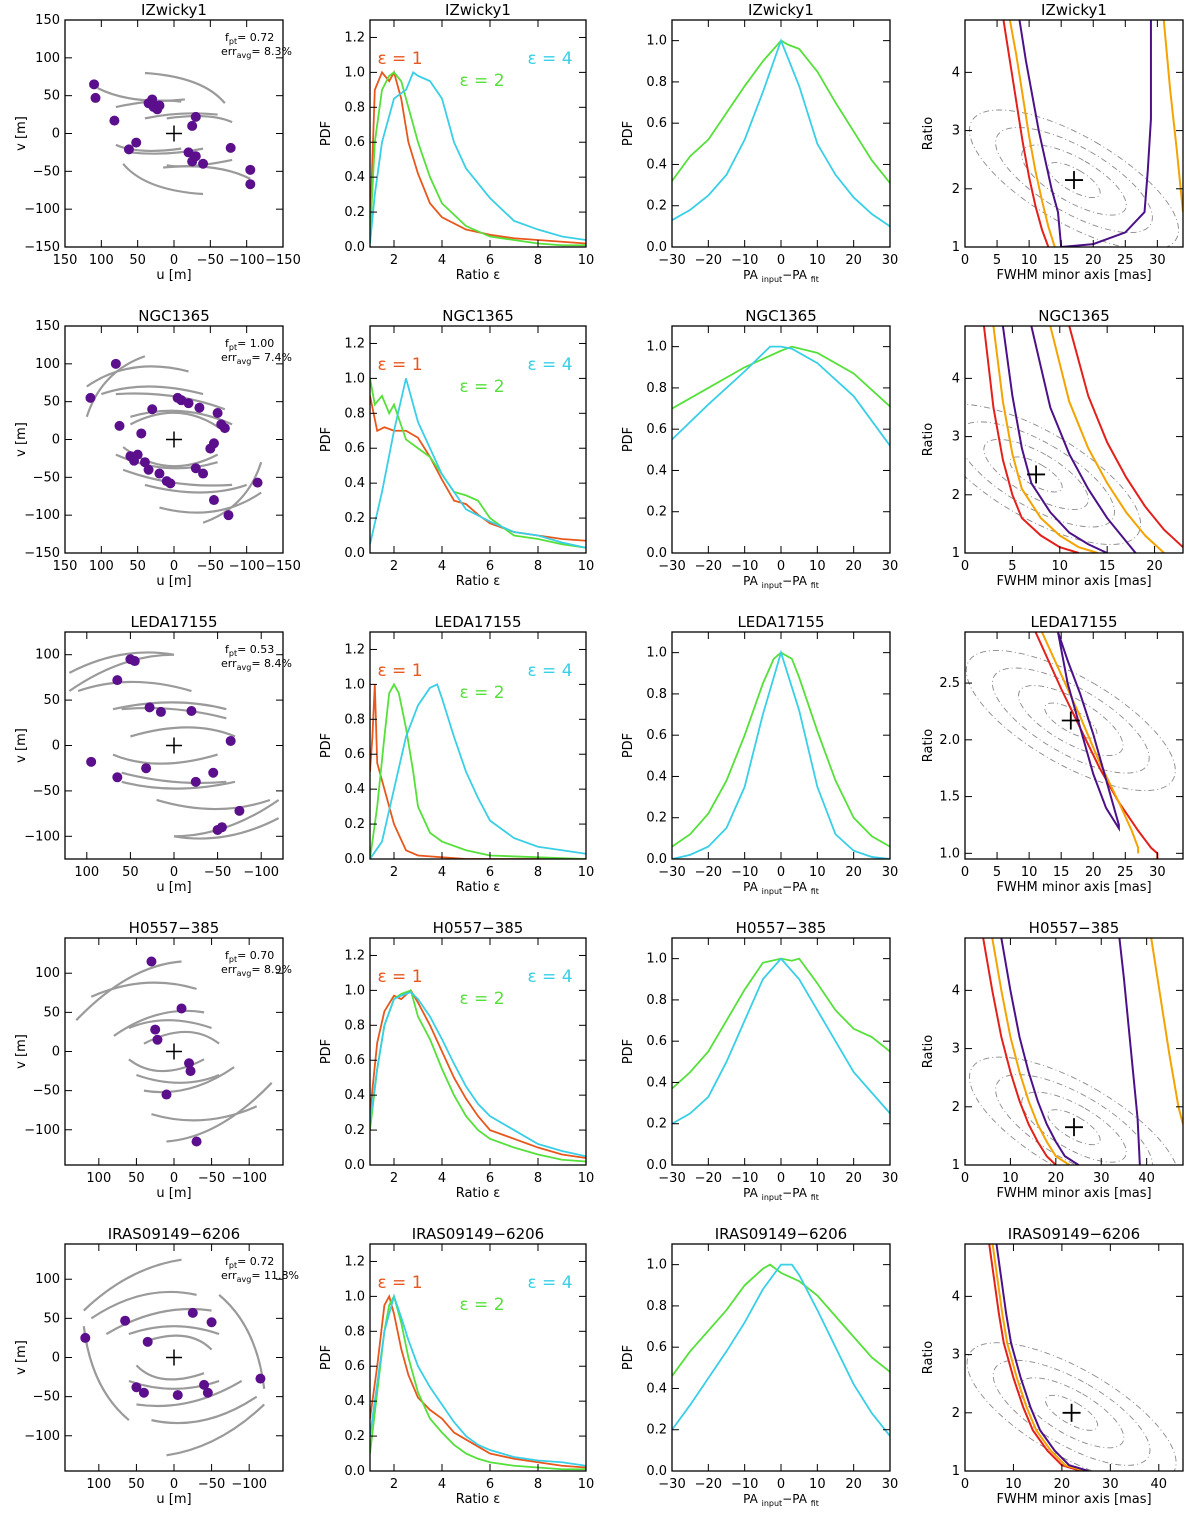 Image resolution: width=1200 pixels, height=1518 pixels. What do you see at coordinates (47, 20) in the screenshot?
I see `y-tick-label: 150` at bounding box center [47, 20].